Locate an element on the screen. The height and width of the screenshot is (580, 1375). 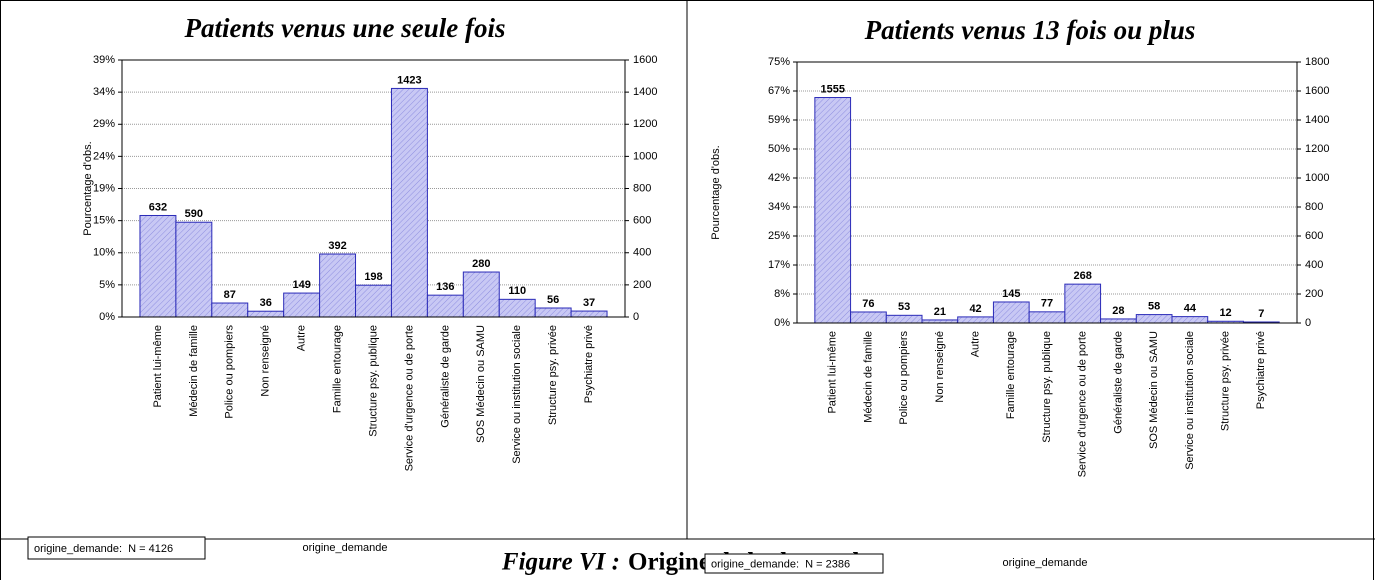
y-tick-label: 8% is located at coordinates (782, 294).